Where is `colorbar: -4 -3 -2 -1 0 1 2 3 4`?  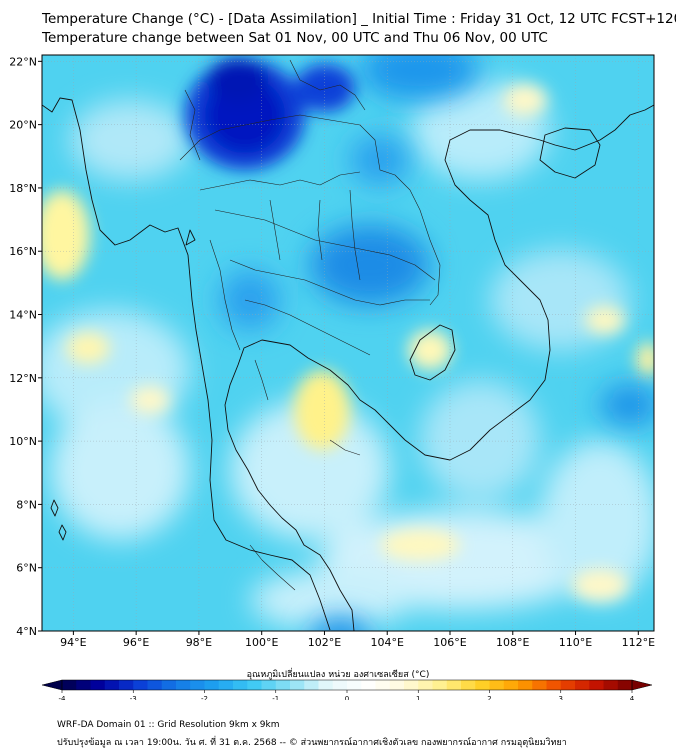
colorbar: -4 -3 -2 -1 0 1 2 3 4 is located at coordinates (347, 689).